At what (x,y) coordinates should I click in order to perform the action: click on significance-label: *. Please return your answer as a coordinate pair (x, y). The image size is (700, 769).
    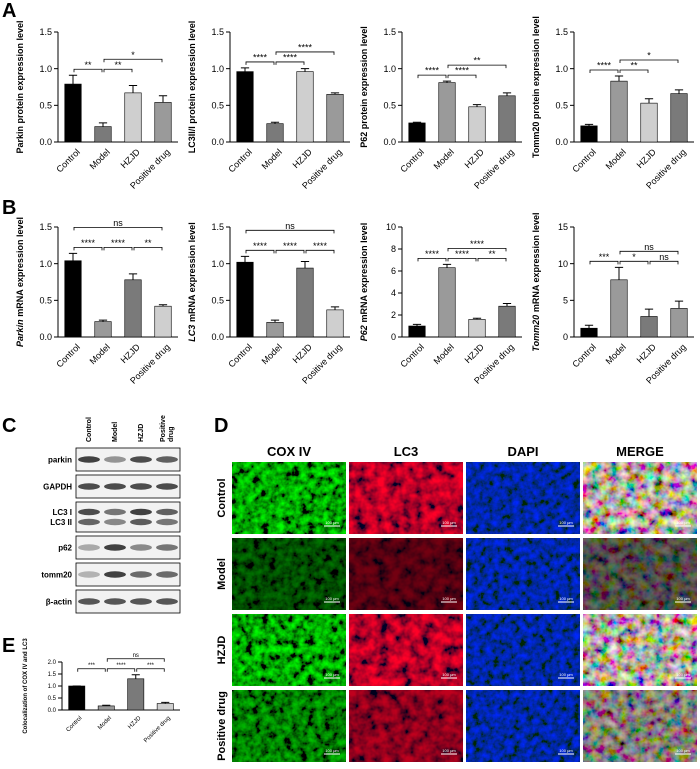
    Looking at the image, I should click on (634, 257).